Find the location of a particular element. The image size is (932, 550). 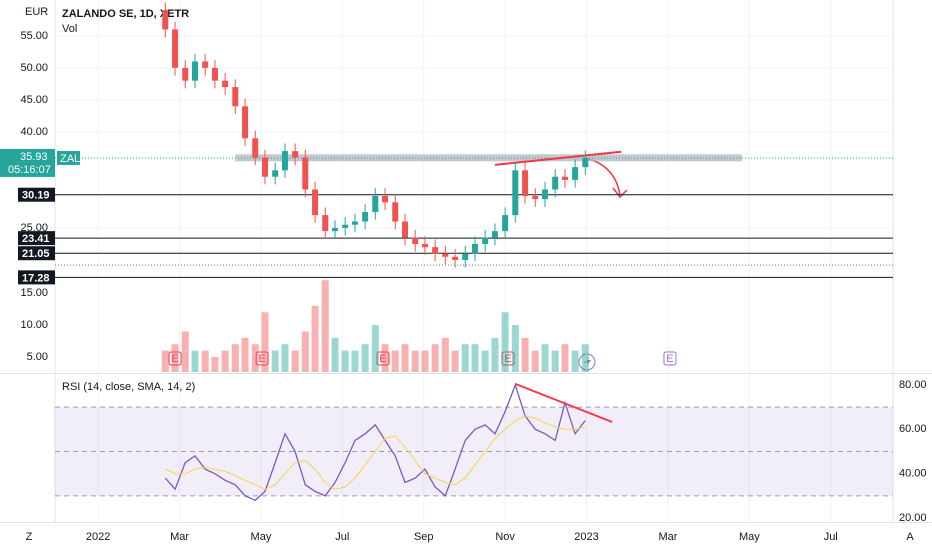

x-tick-label: Sep is located at coordinates (424, 537).